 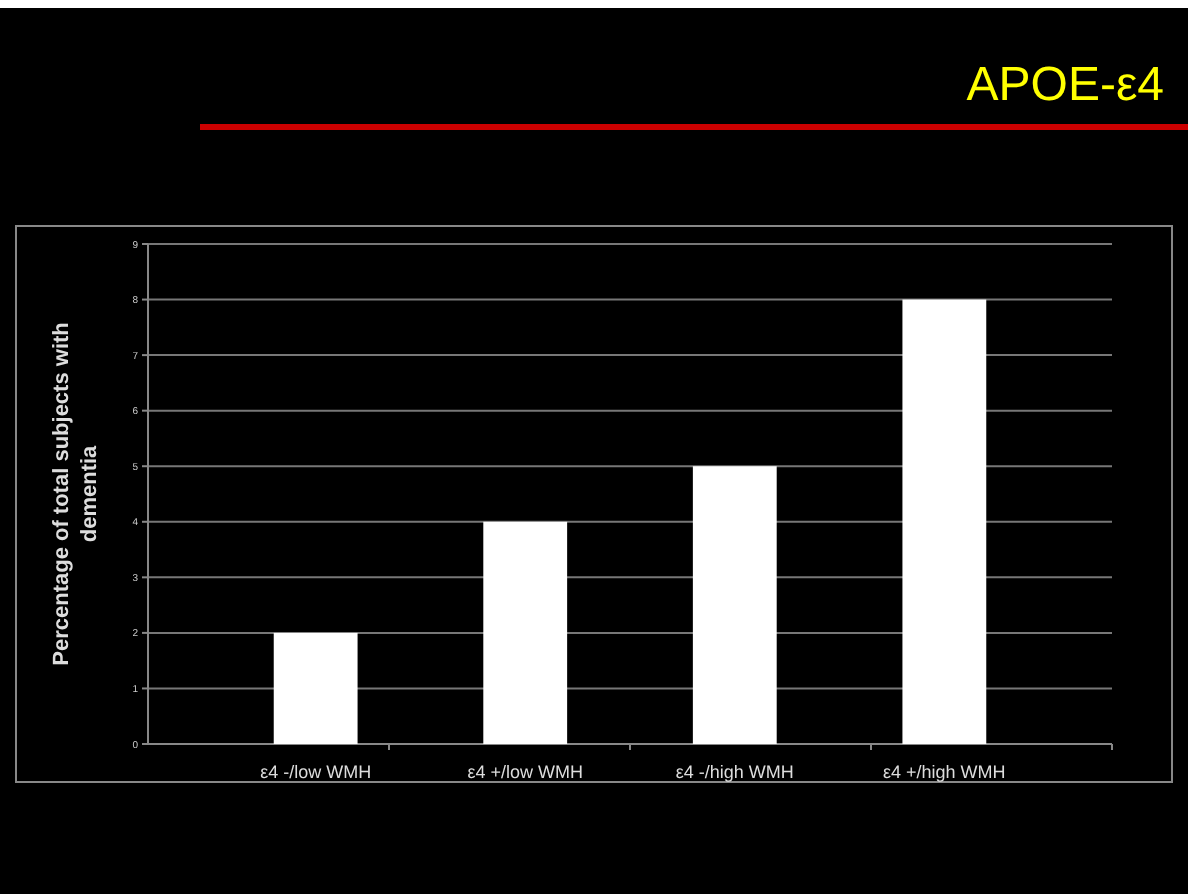 What do you see at coordinates (316, 772) in the screenshot?
I see `x-tick-label: ε4 -/low WMH` at bounding box center [316, 772].